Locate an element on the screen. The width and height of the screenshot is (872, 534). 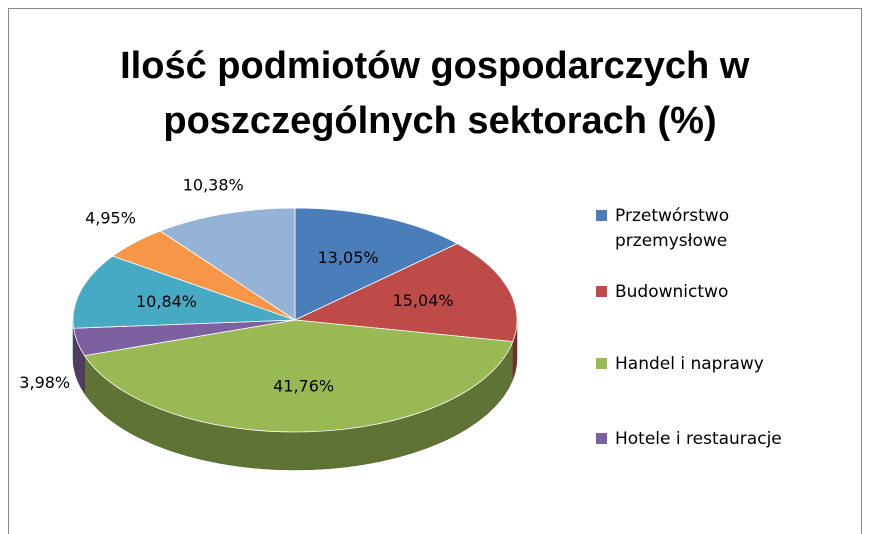
legend-item: Handel i naprawy is located at coordinates (700, 364).